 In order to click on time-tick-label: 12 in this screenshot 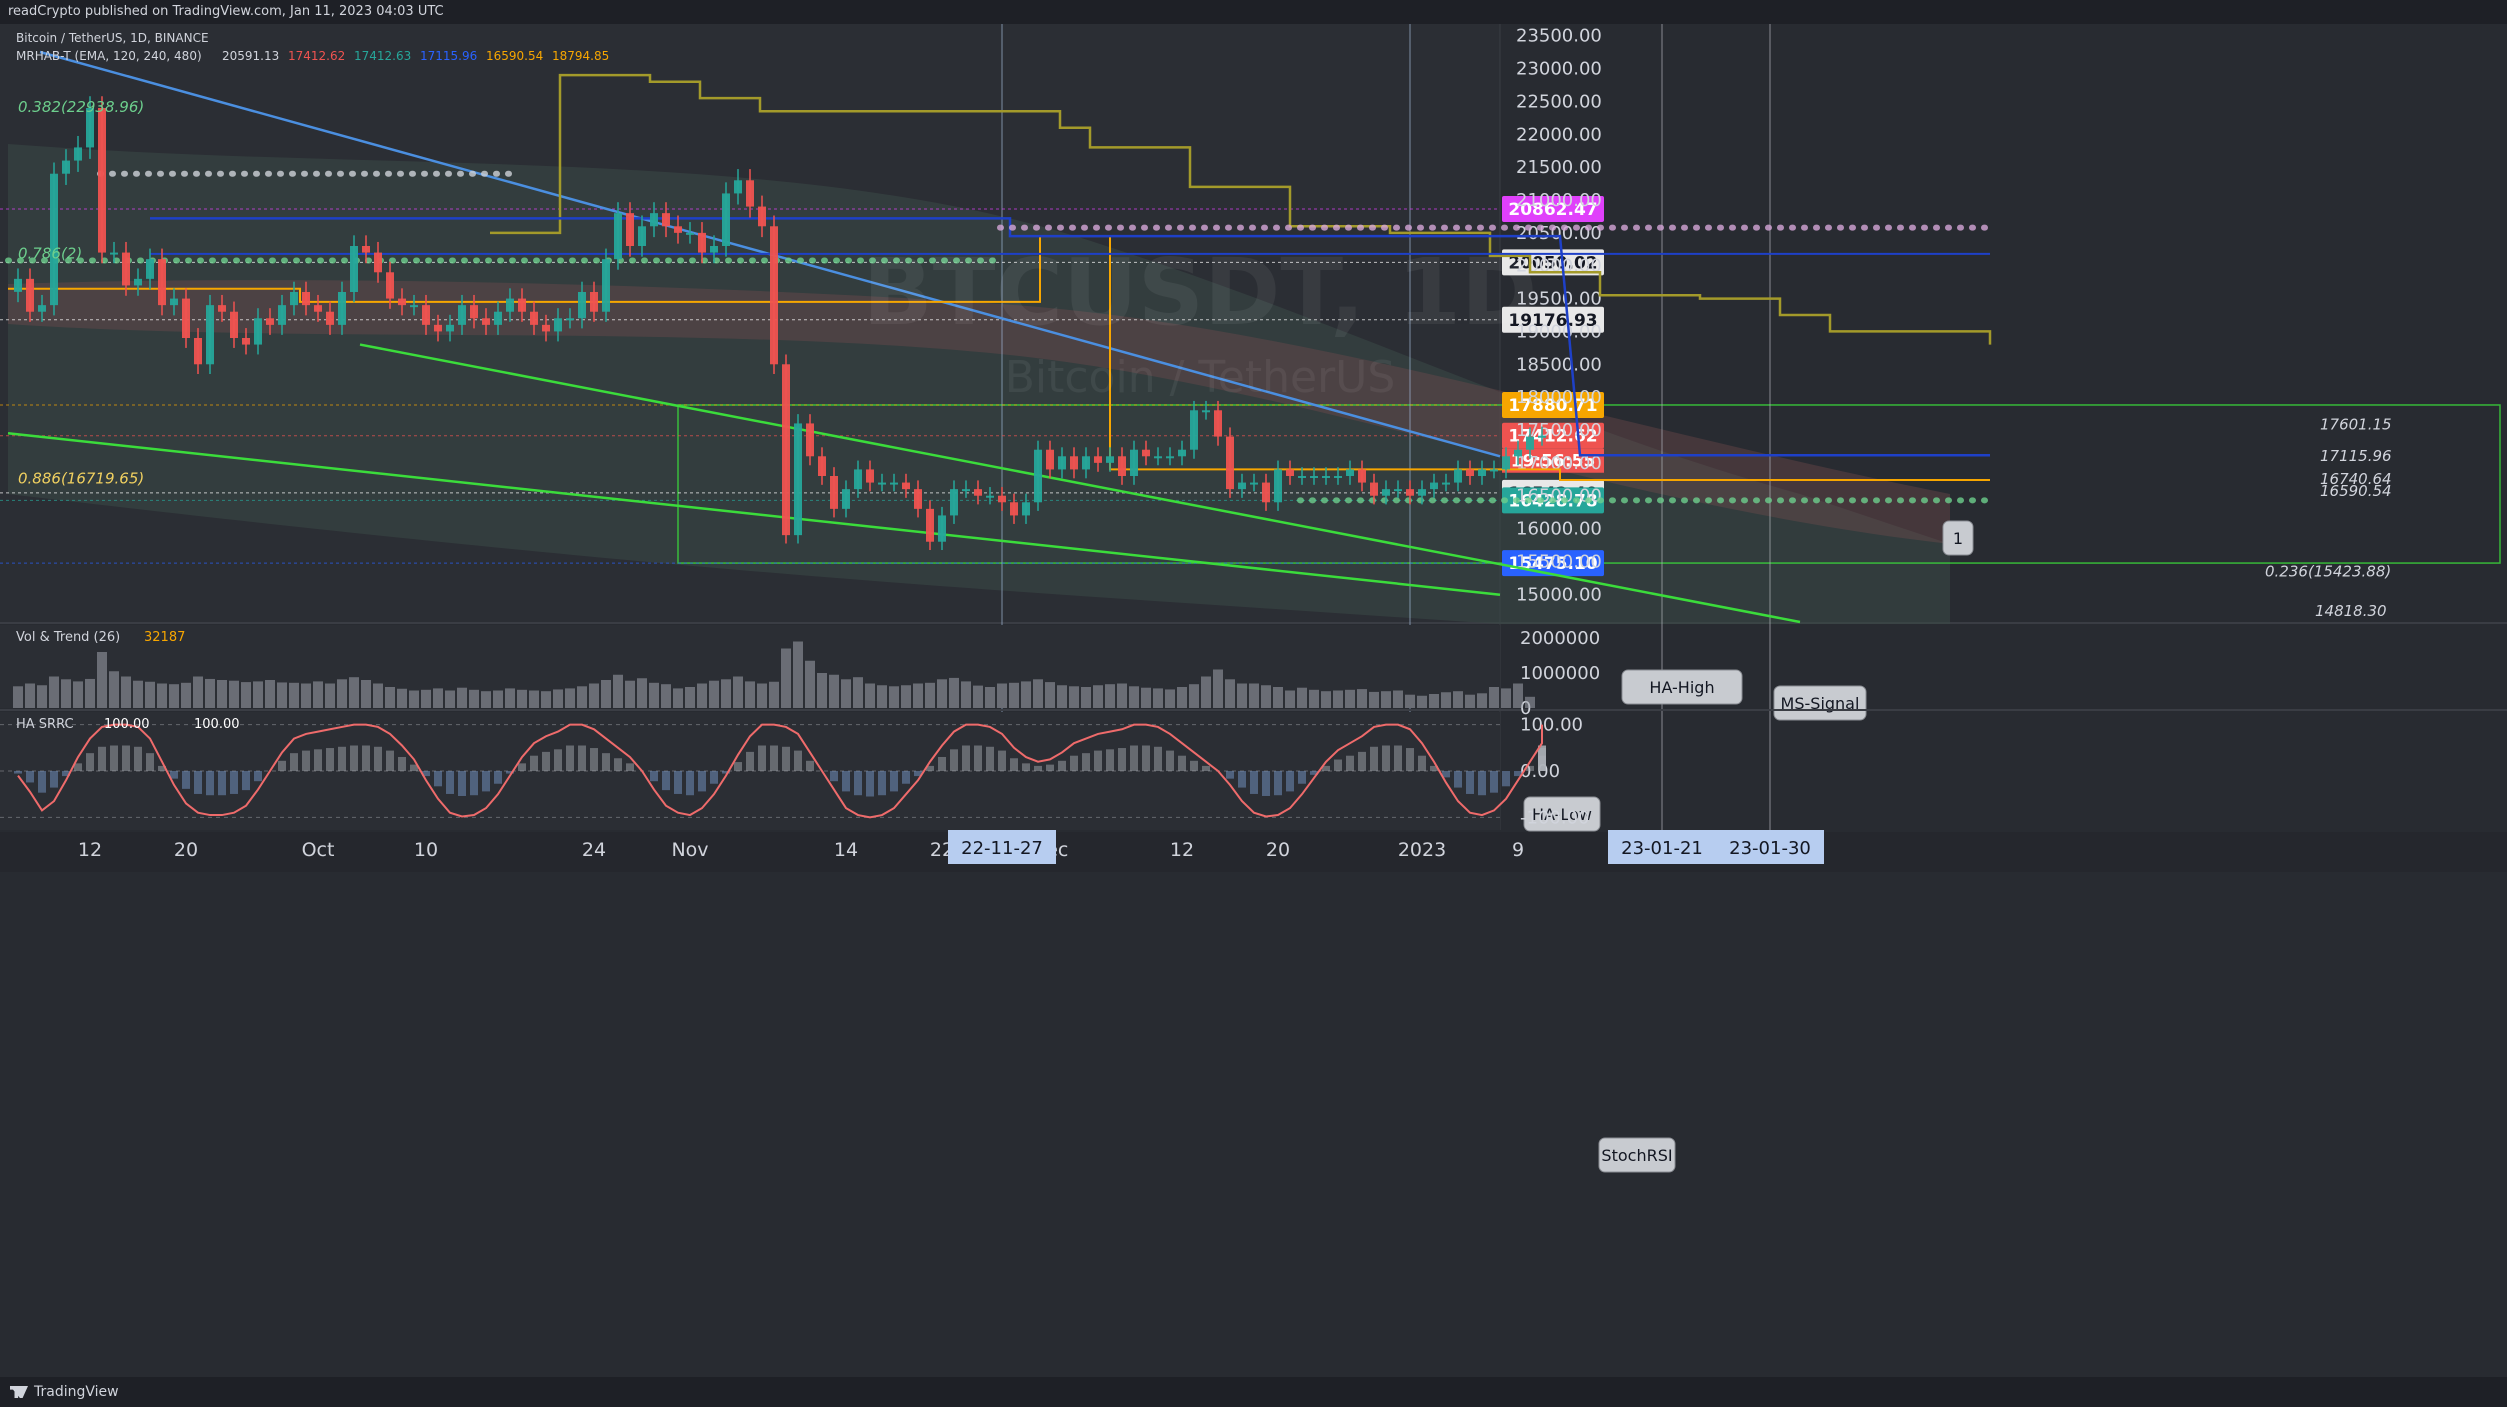, I will do `click(90, 850)`.